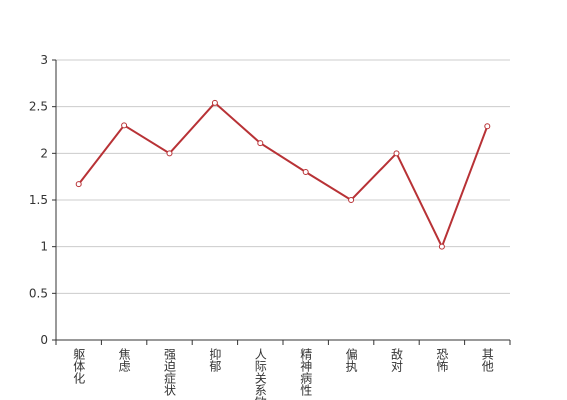 The height and width of the screenshot is (400, 567). What do you see at coordinates (351, 360) in the screenshot?
I see `x-tick-label: 偏执` at bounding box center [351, 360].